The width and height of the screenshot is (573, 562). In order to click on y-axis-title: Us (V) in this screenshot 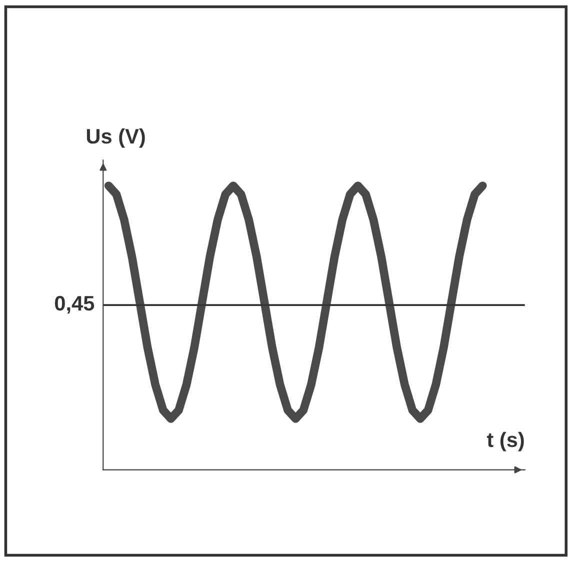, I will do `click(115, 138)`.